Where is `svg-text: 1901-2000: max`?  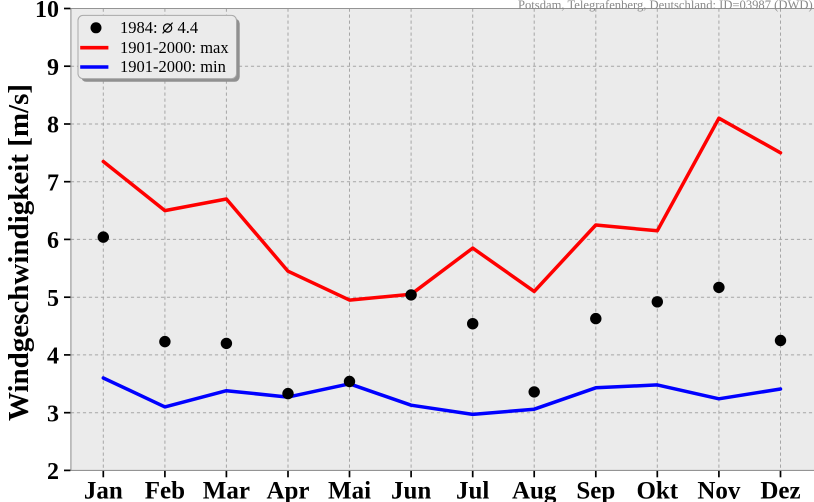
svg-text: 1901-2000: max is located at coordinates (174, 47).